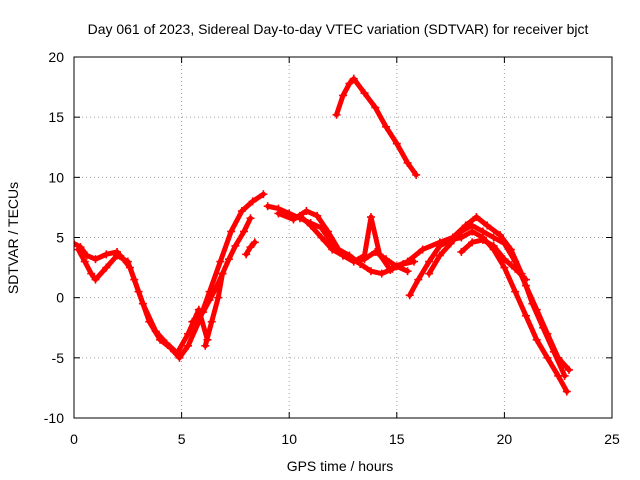 The image size is (640, 480). What do you see at coordinates (289, 439) in the screenshot?
I see `x-tick-label: 10` at bounding box center [289, 439].